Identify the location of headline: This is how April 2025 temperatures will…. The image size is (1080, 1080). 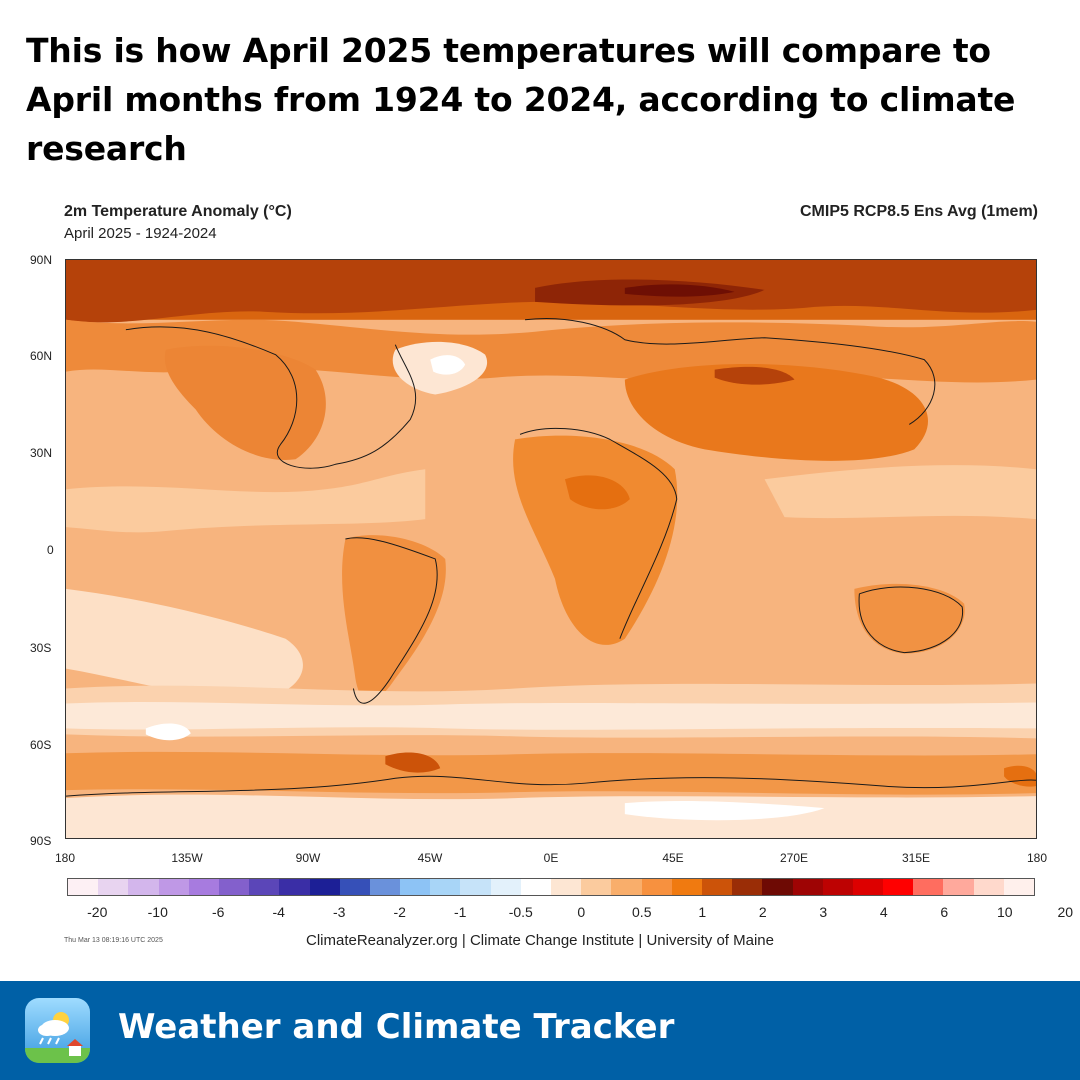
(521, 99).